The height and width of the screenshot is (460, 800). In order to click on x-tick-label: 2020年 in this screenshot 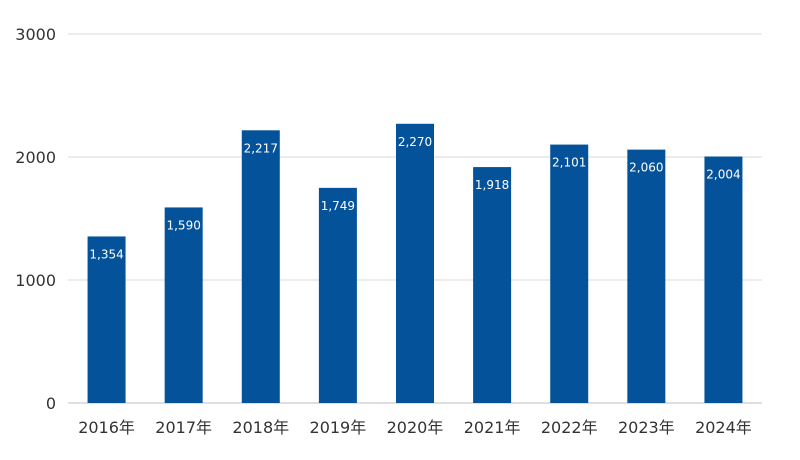, I will do `click(415, 427)`.